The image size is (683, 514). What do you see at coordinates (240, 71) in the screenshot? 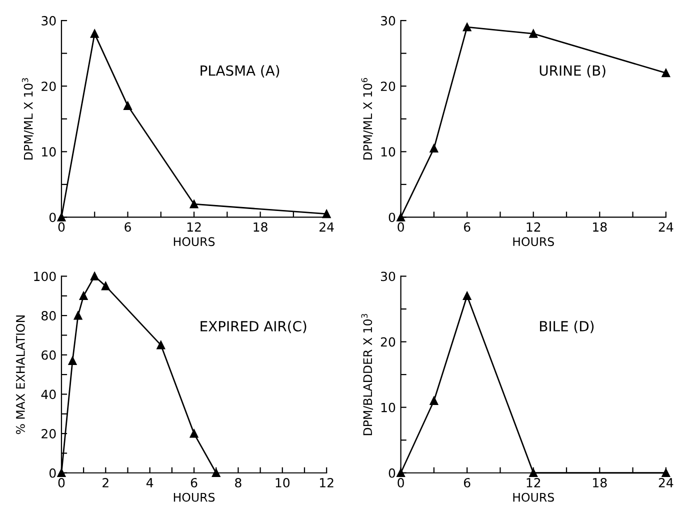
I see `annotation: PLASMA (A)` at bounding box center [240, 71].